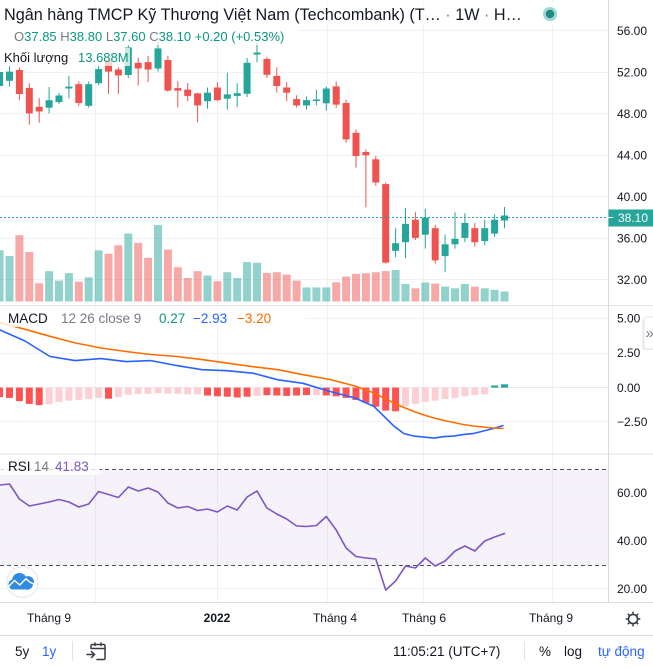 Image resolution: width=653 pixels, height=669 pixels. What do you see at coordinates (632, 493) in the screenshot?
I see `svg-text: 60.00` at bounding box center [632, 493].